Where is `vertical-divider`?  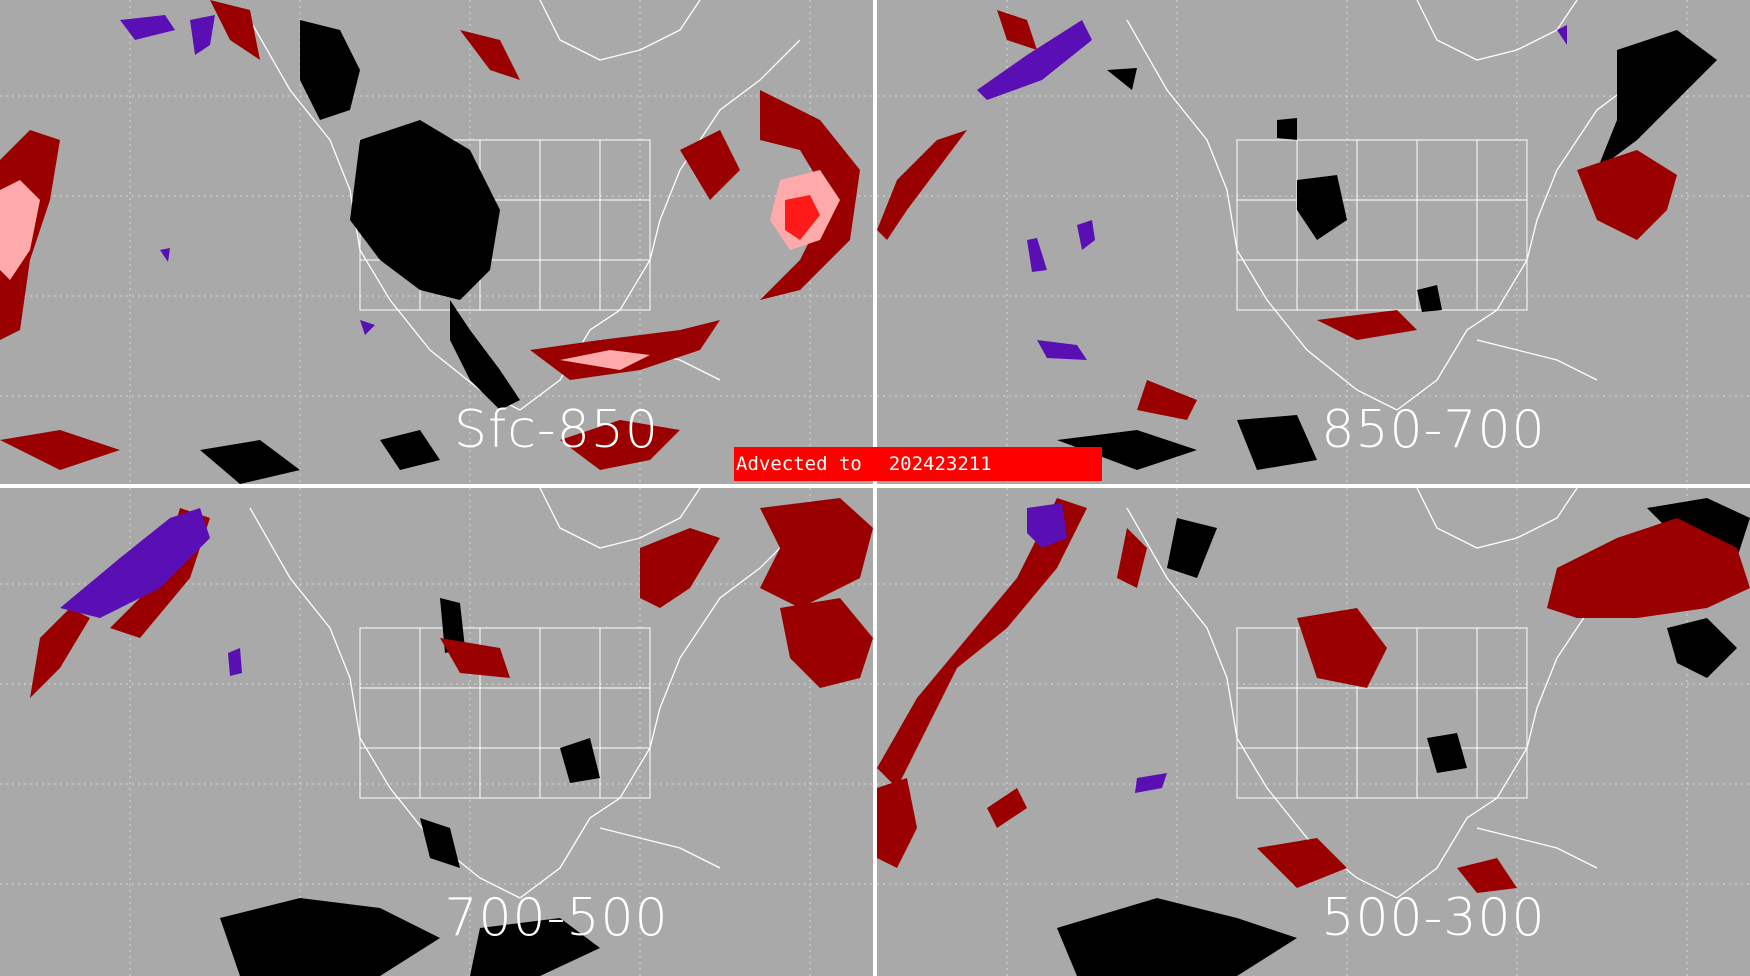
vertical-divider is located at coordinates (875, 488).